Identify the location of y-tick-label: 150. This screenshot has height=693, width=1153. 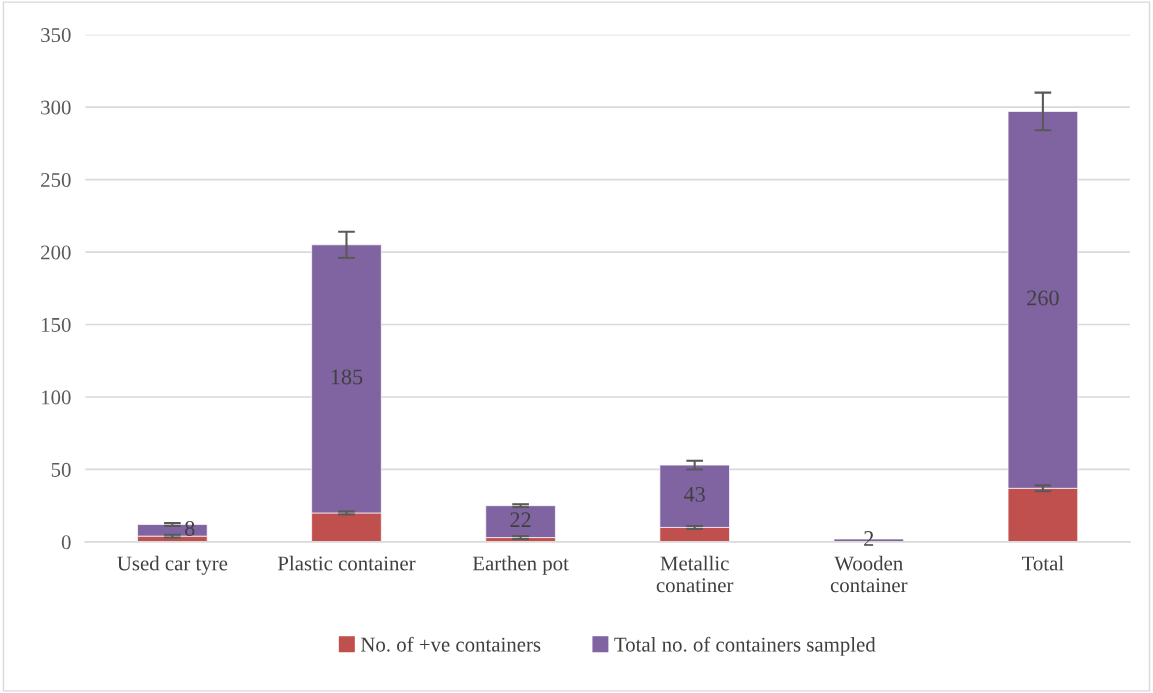
(56, 324).